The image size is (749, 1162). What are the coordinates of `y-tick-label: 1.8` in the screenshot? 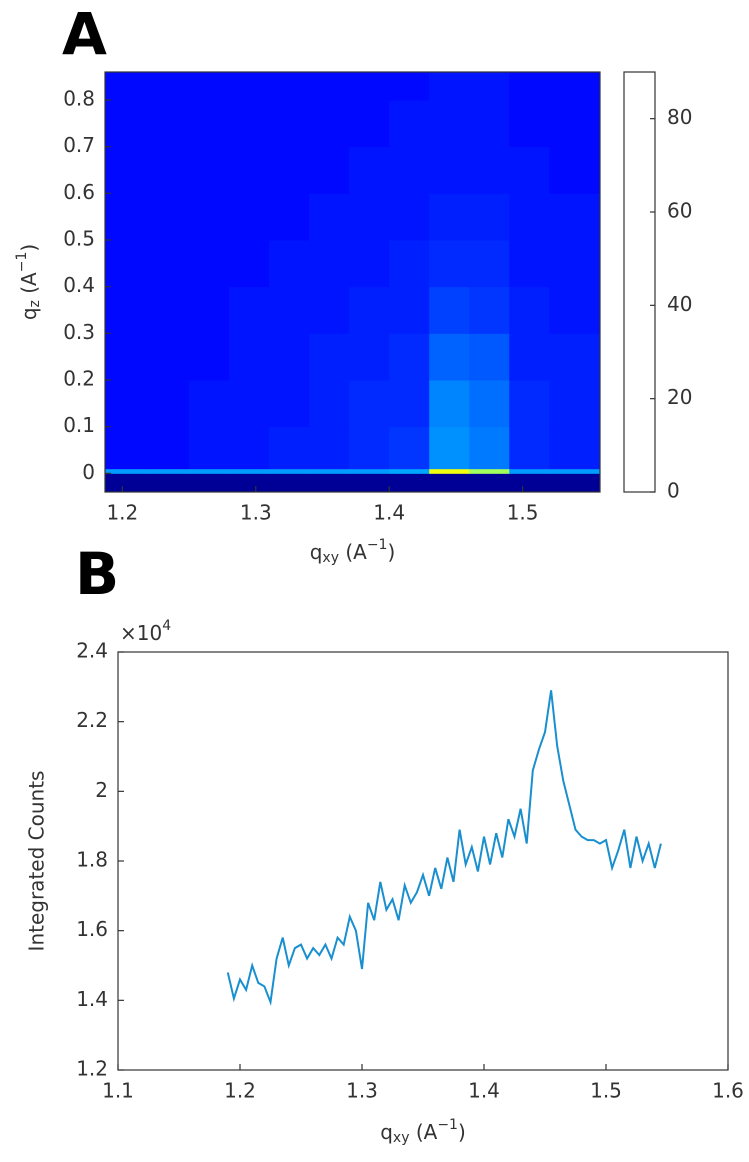 It's located at (92, 860).